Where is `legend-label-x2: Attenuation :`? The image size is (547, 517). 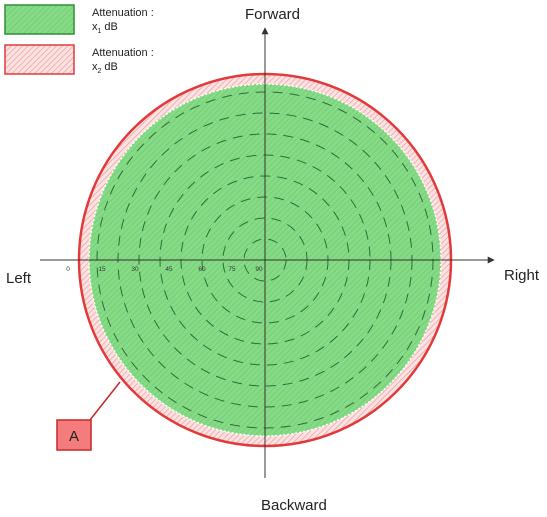 legend-label-x2: Attenuation : is located at coordinates (123, 53).